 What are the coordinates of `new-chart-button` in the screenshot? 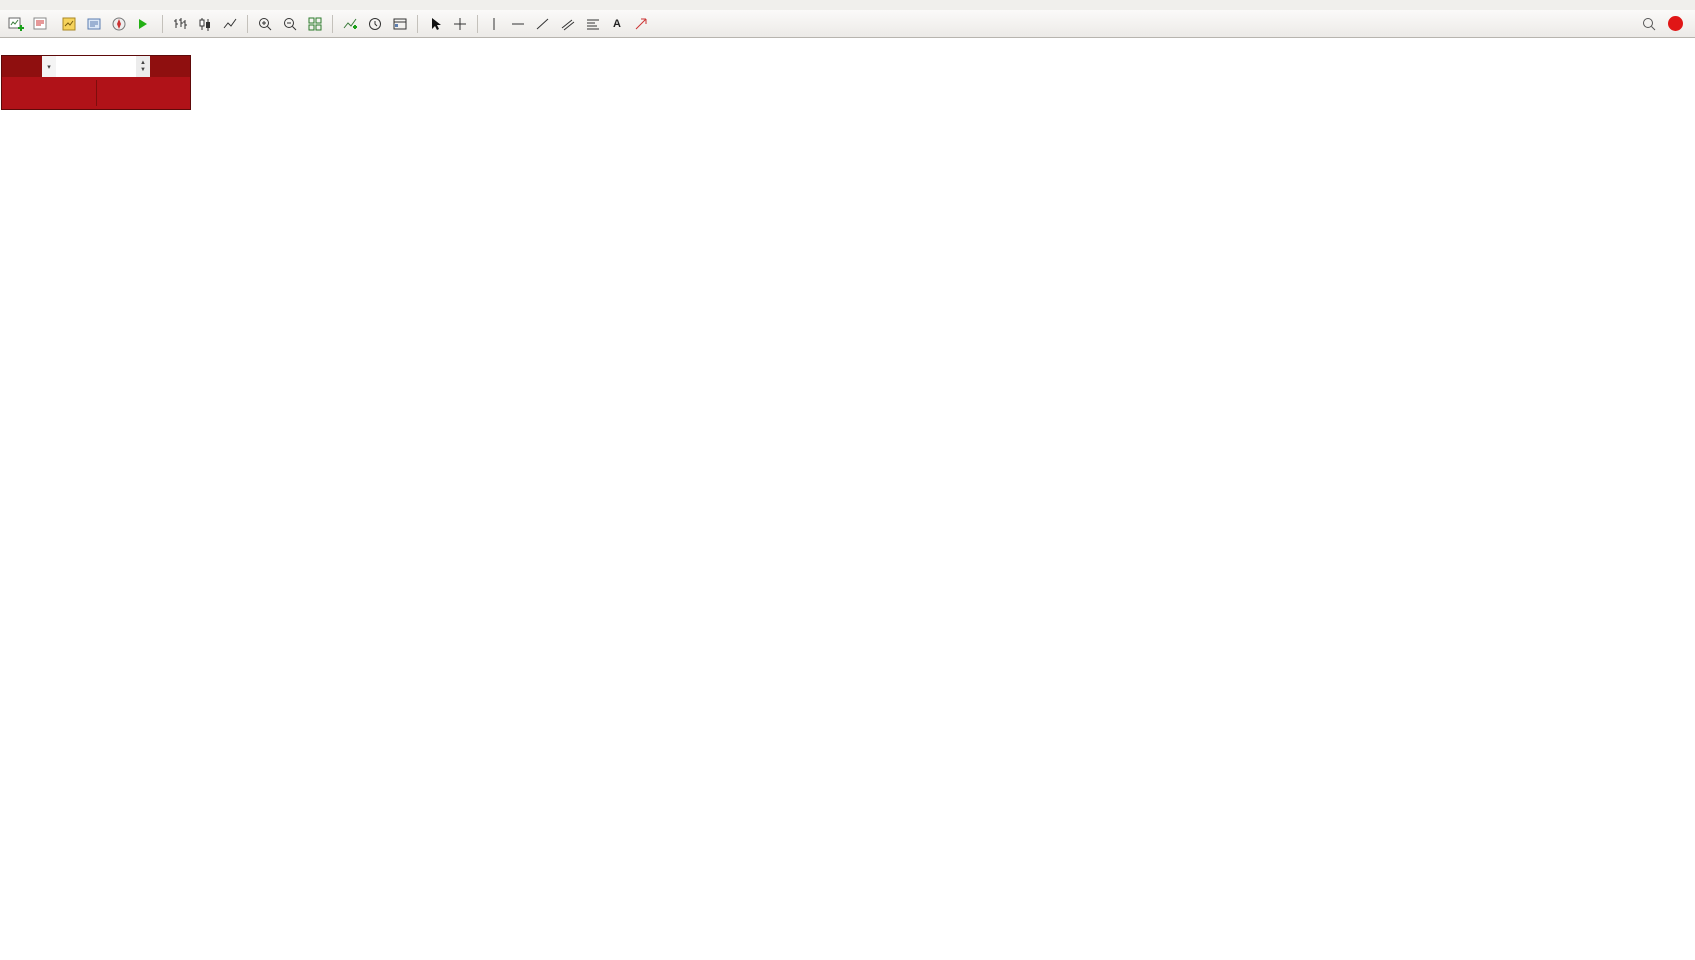 It's located at (16, 24).